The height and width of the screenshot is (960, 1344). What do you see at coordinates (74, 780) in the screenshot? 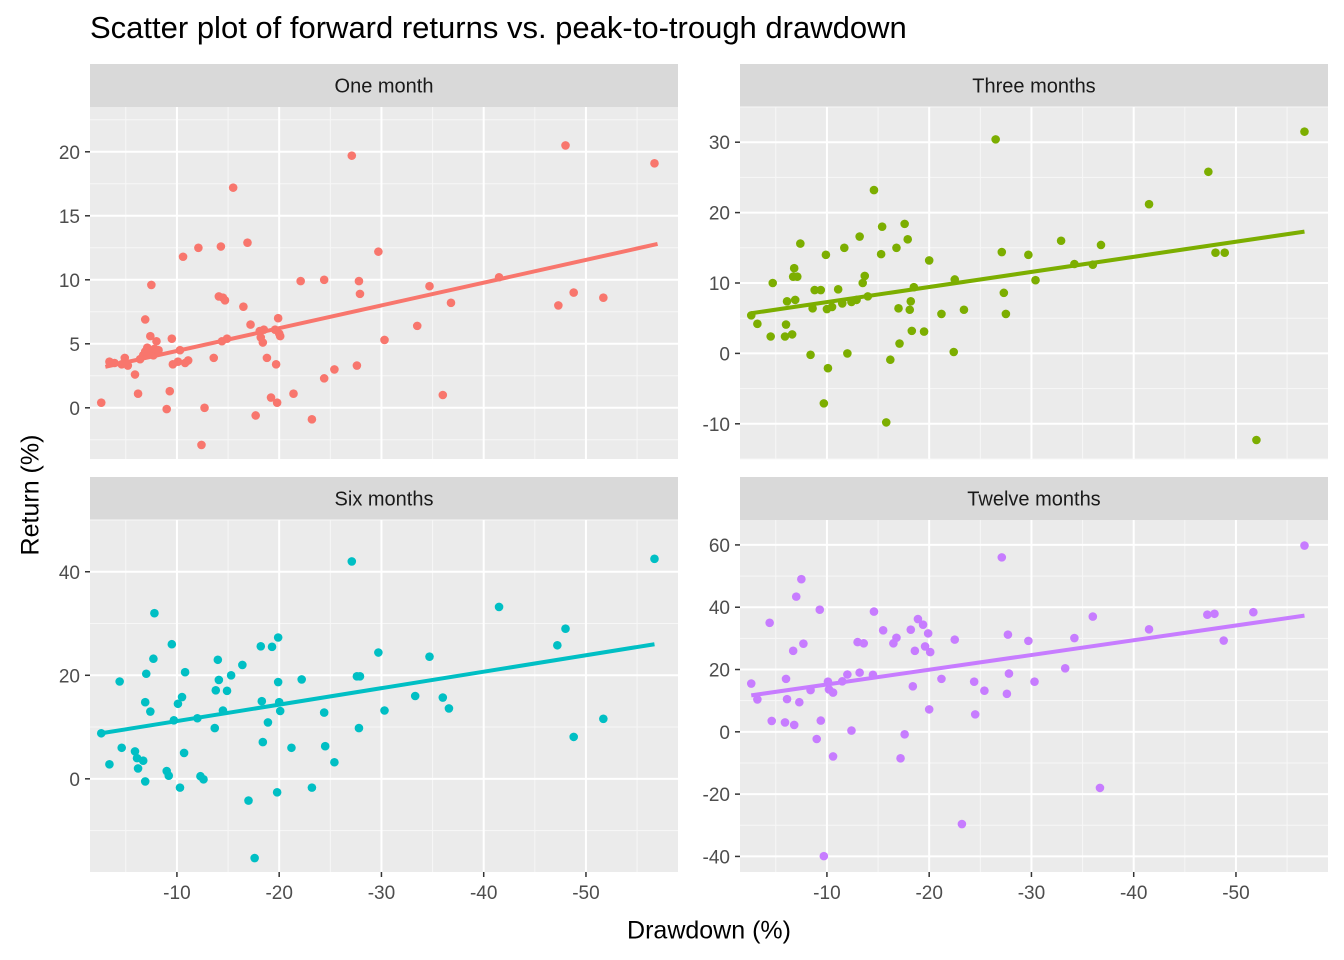
I see `y-tick-label: 0` at bounding box center [74, 780].